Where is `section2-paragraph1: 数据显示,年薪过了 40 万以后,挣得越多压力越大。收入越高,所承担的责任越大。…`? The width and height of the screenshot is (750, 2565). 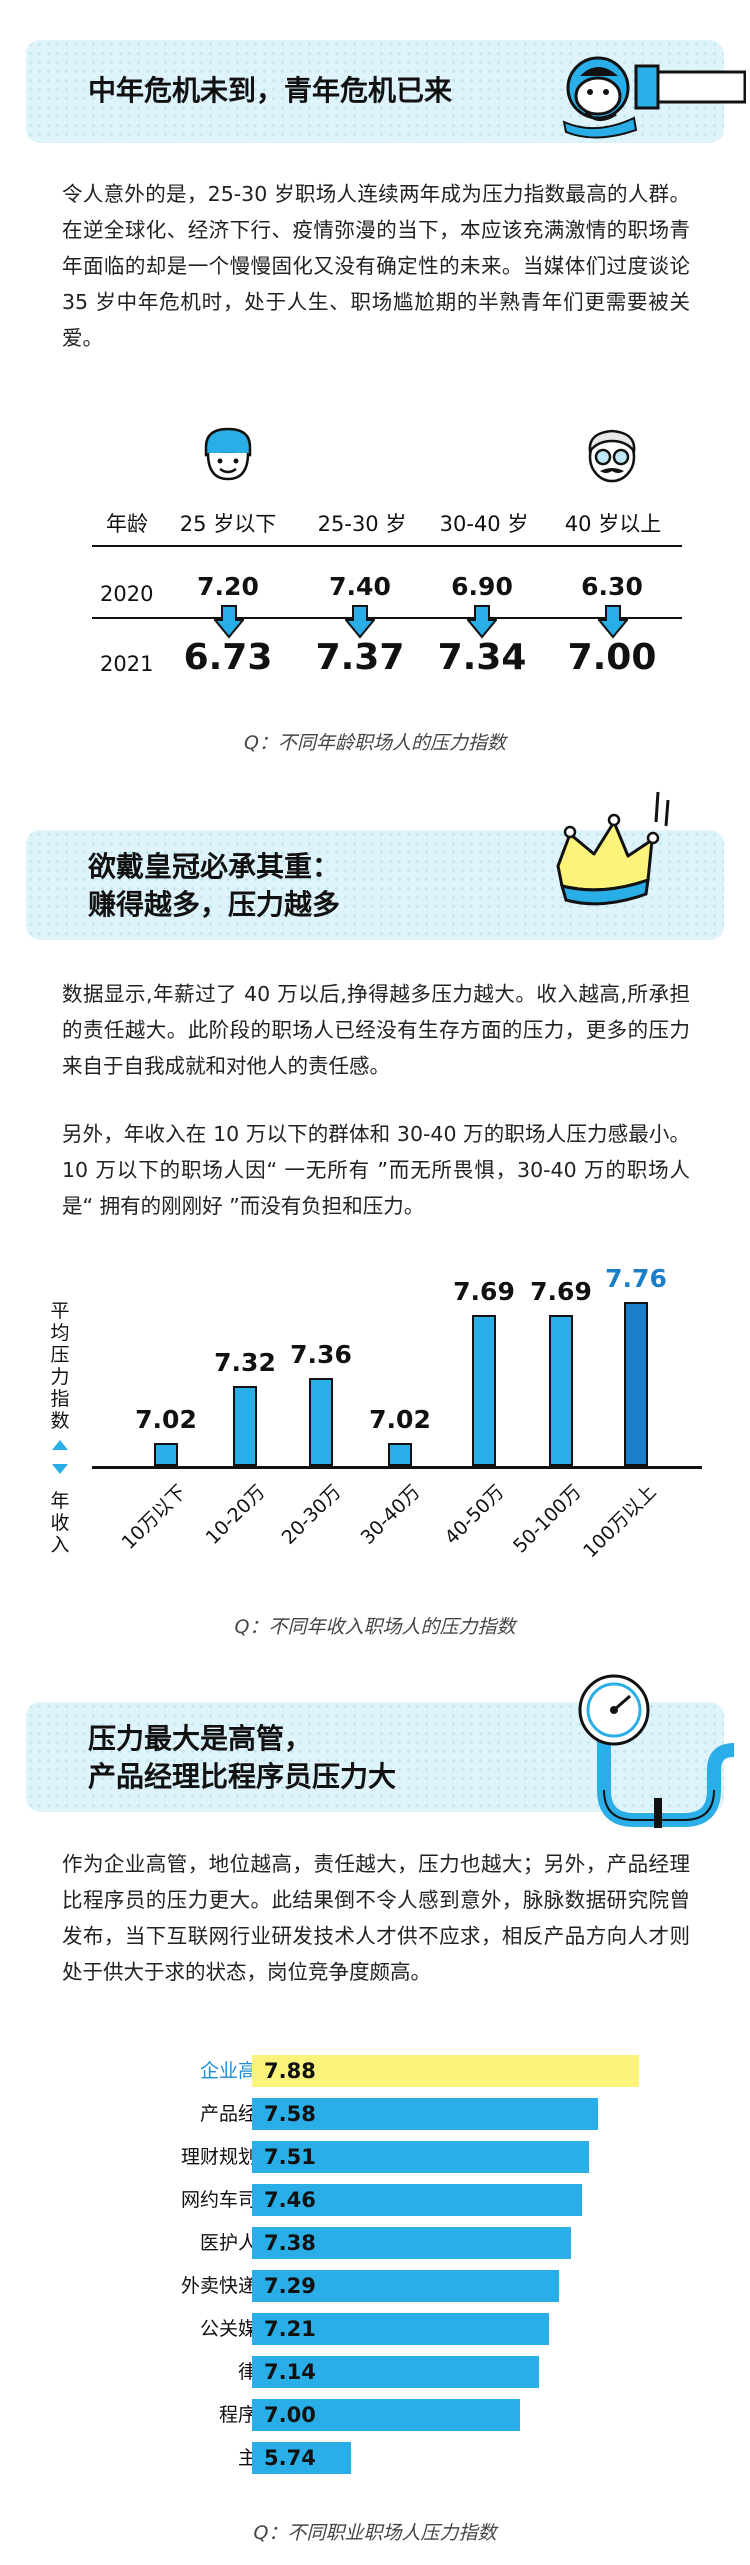 section2-paragraph1: 数据显示,年薪过了 40 万以后,挣得越多压力越大。收入越高,所承担的责任越大。… is located at coordinates (376, 1030).